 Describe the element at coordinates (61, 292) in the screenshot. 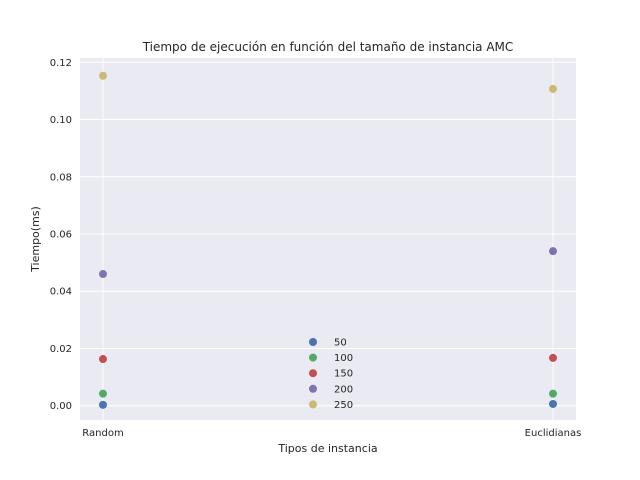

I see `y-tick-label: 0.04` at that location.